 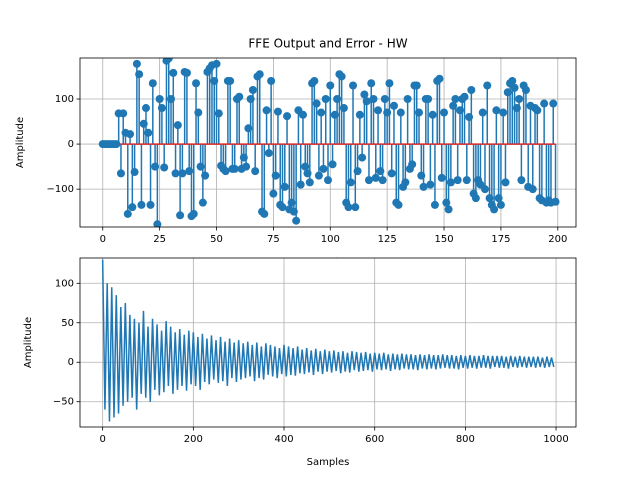 I want to click on x-tick-label: 75, so click(x=273, y=239).